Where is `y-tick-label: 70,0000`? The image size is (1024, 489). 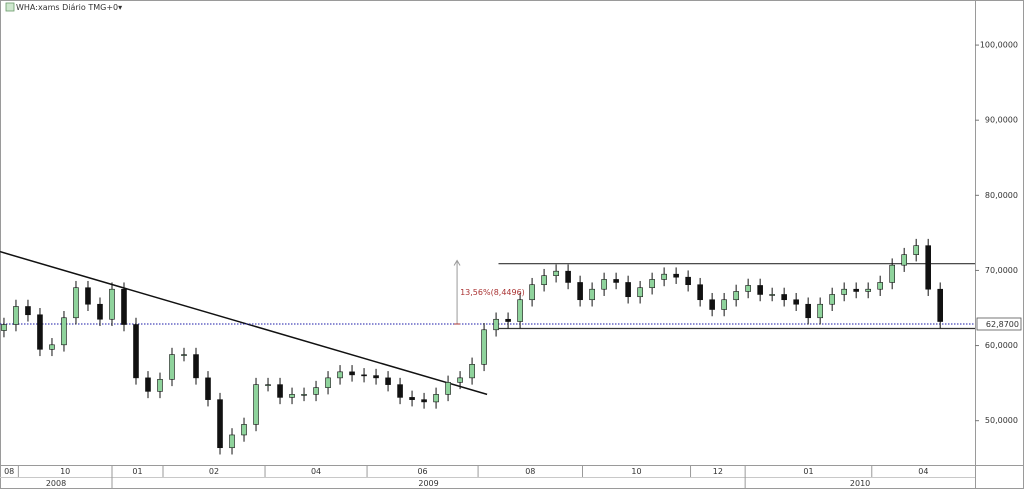 y-tick-label: 70,0000 is located at coordinates (1001, 270).